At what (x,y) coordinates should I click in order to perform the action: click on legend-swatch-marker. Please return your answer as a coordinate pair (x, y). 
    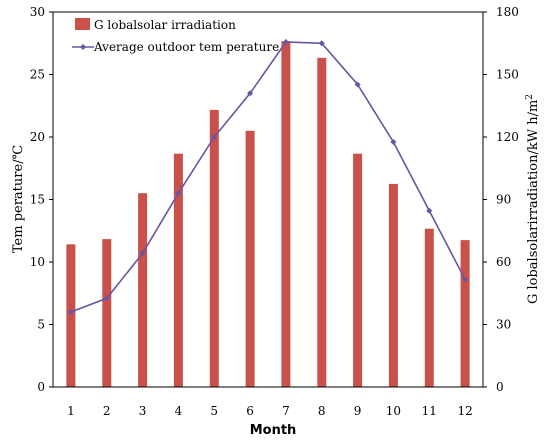
    Looking at the image, I should click on (83, 47).